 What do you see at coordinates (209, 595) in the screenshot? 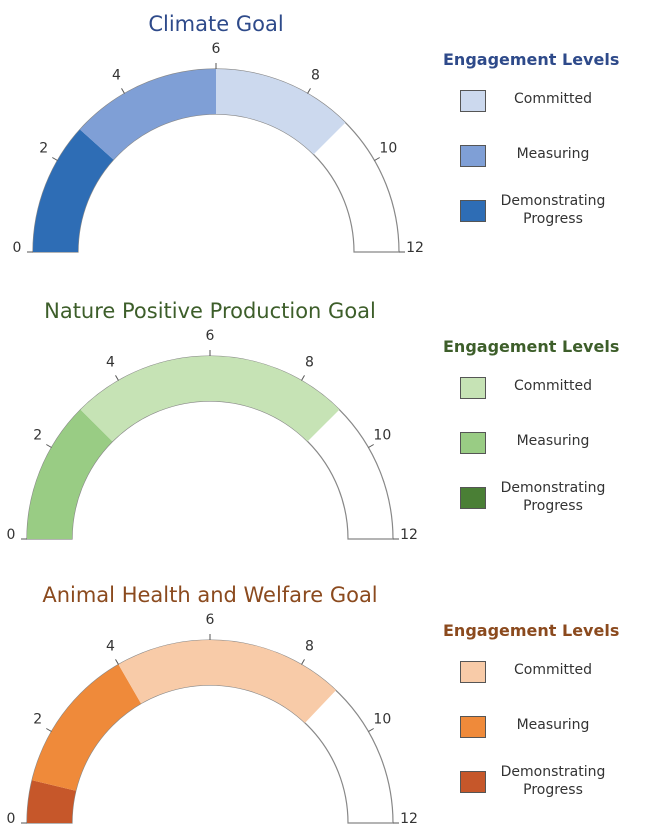
I see `gauge-title: Animal Health and Welfare Goal` at bounding box center [209, 595].